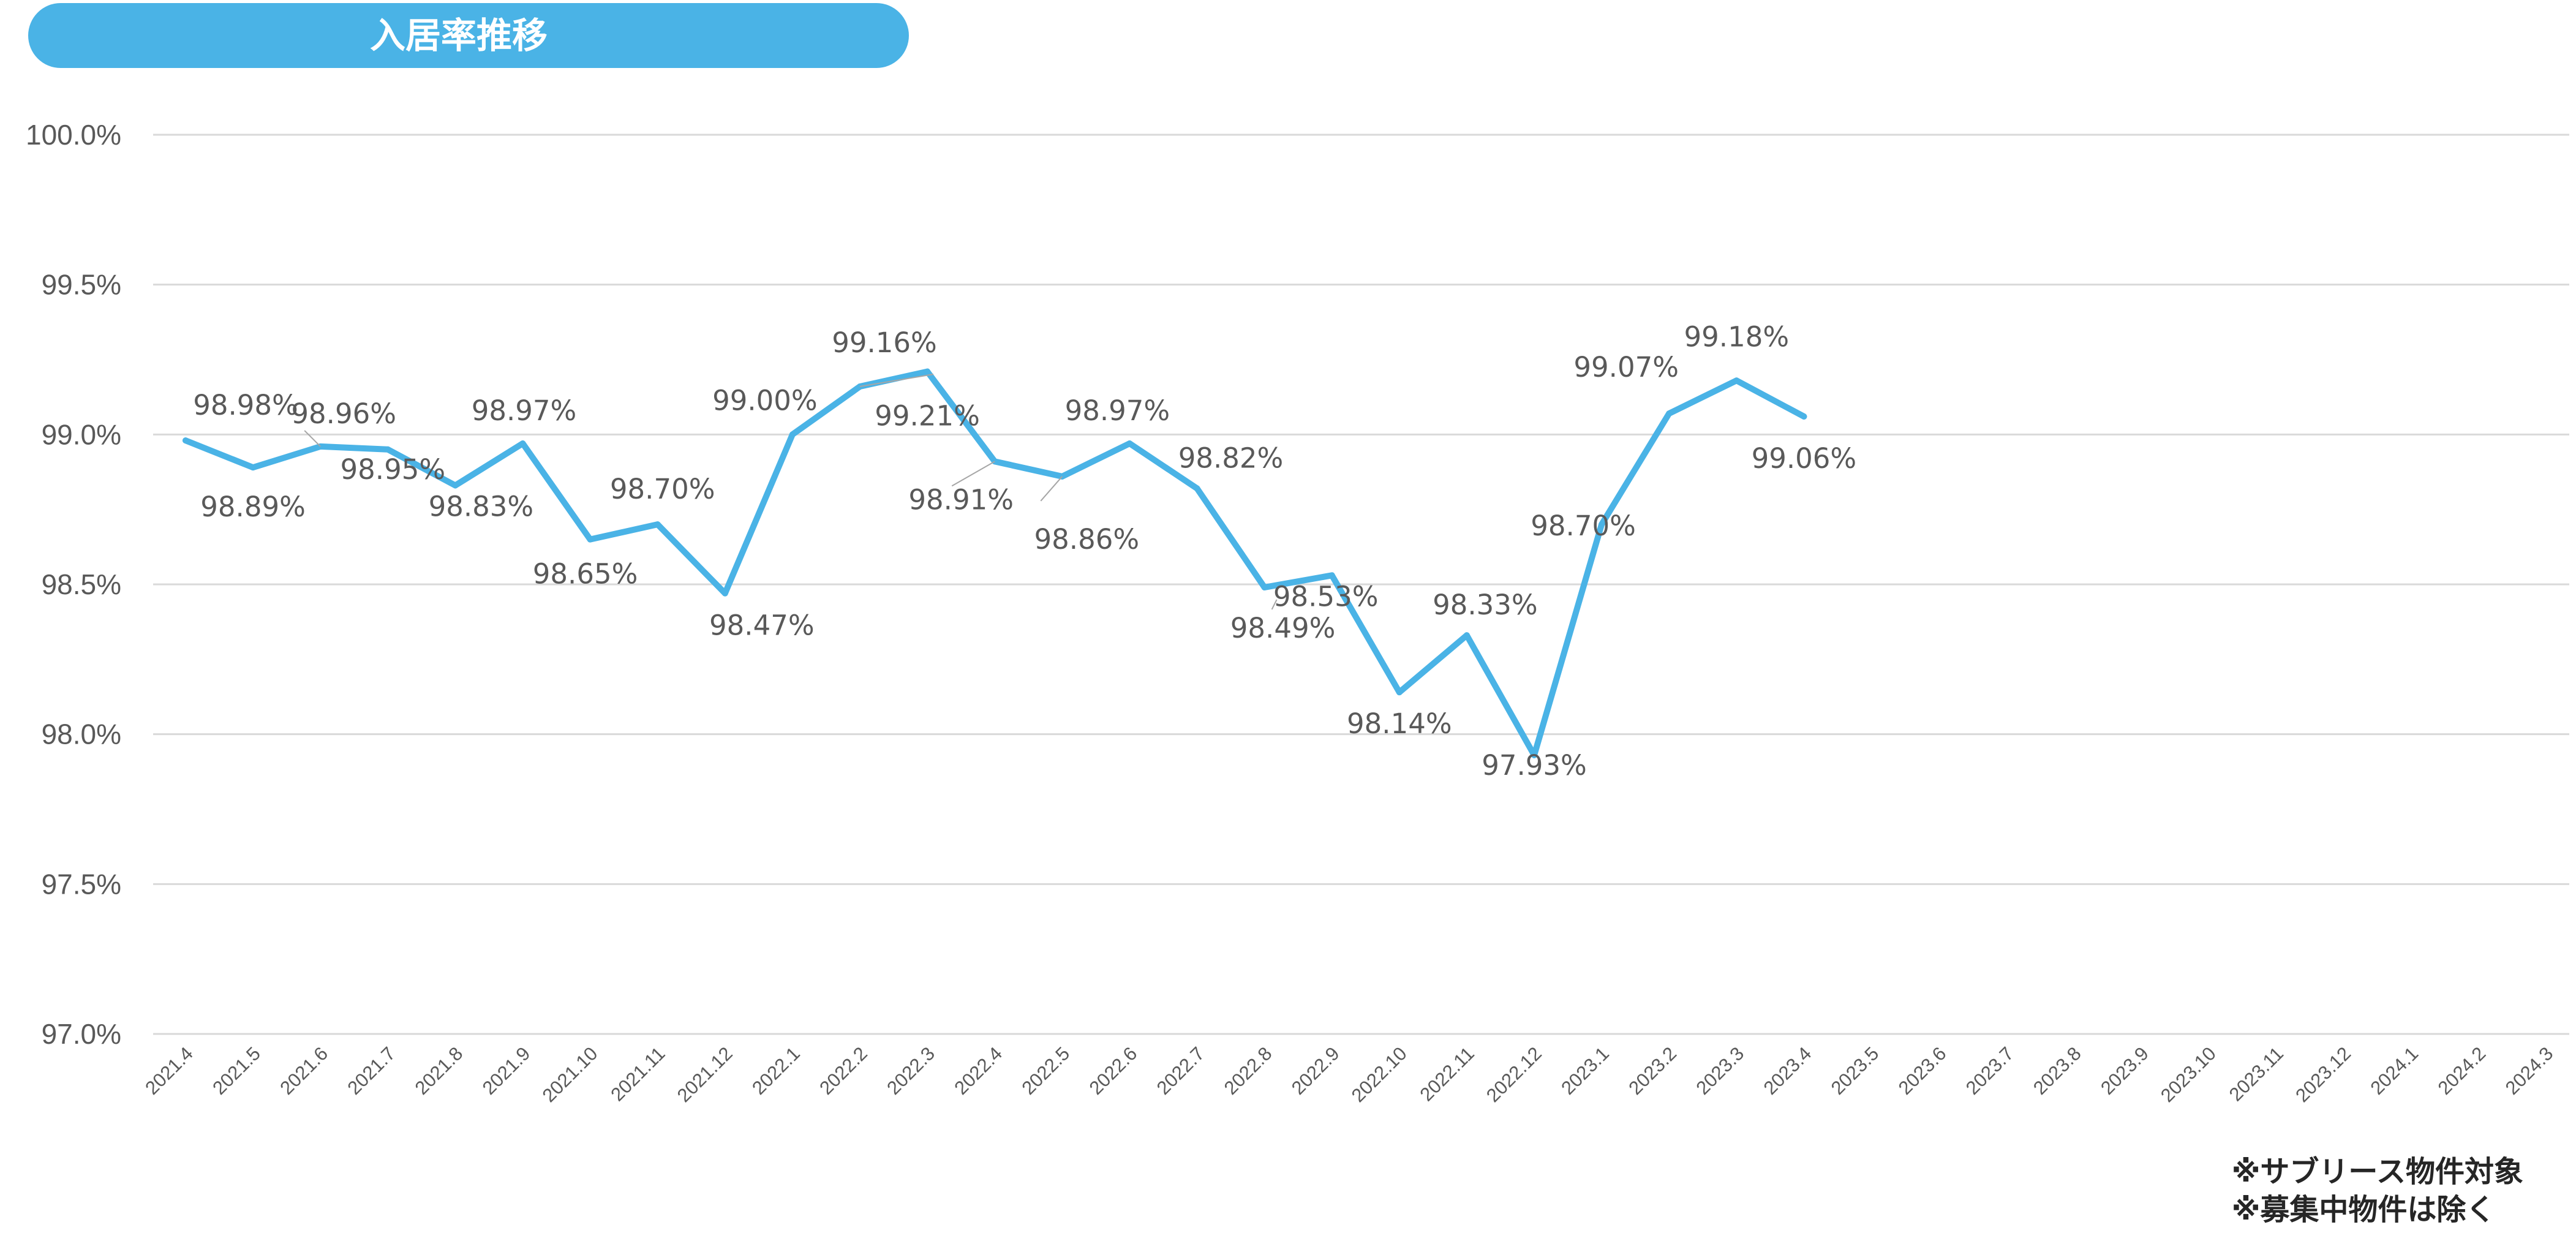 The image size is (2576, 1252). Describe the element at coordinates (1326, 596) in the screenshot. I see `data-label: 98.53%` at that location.